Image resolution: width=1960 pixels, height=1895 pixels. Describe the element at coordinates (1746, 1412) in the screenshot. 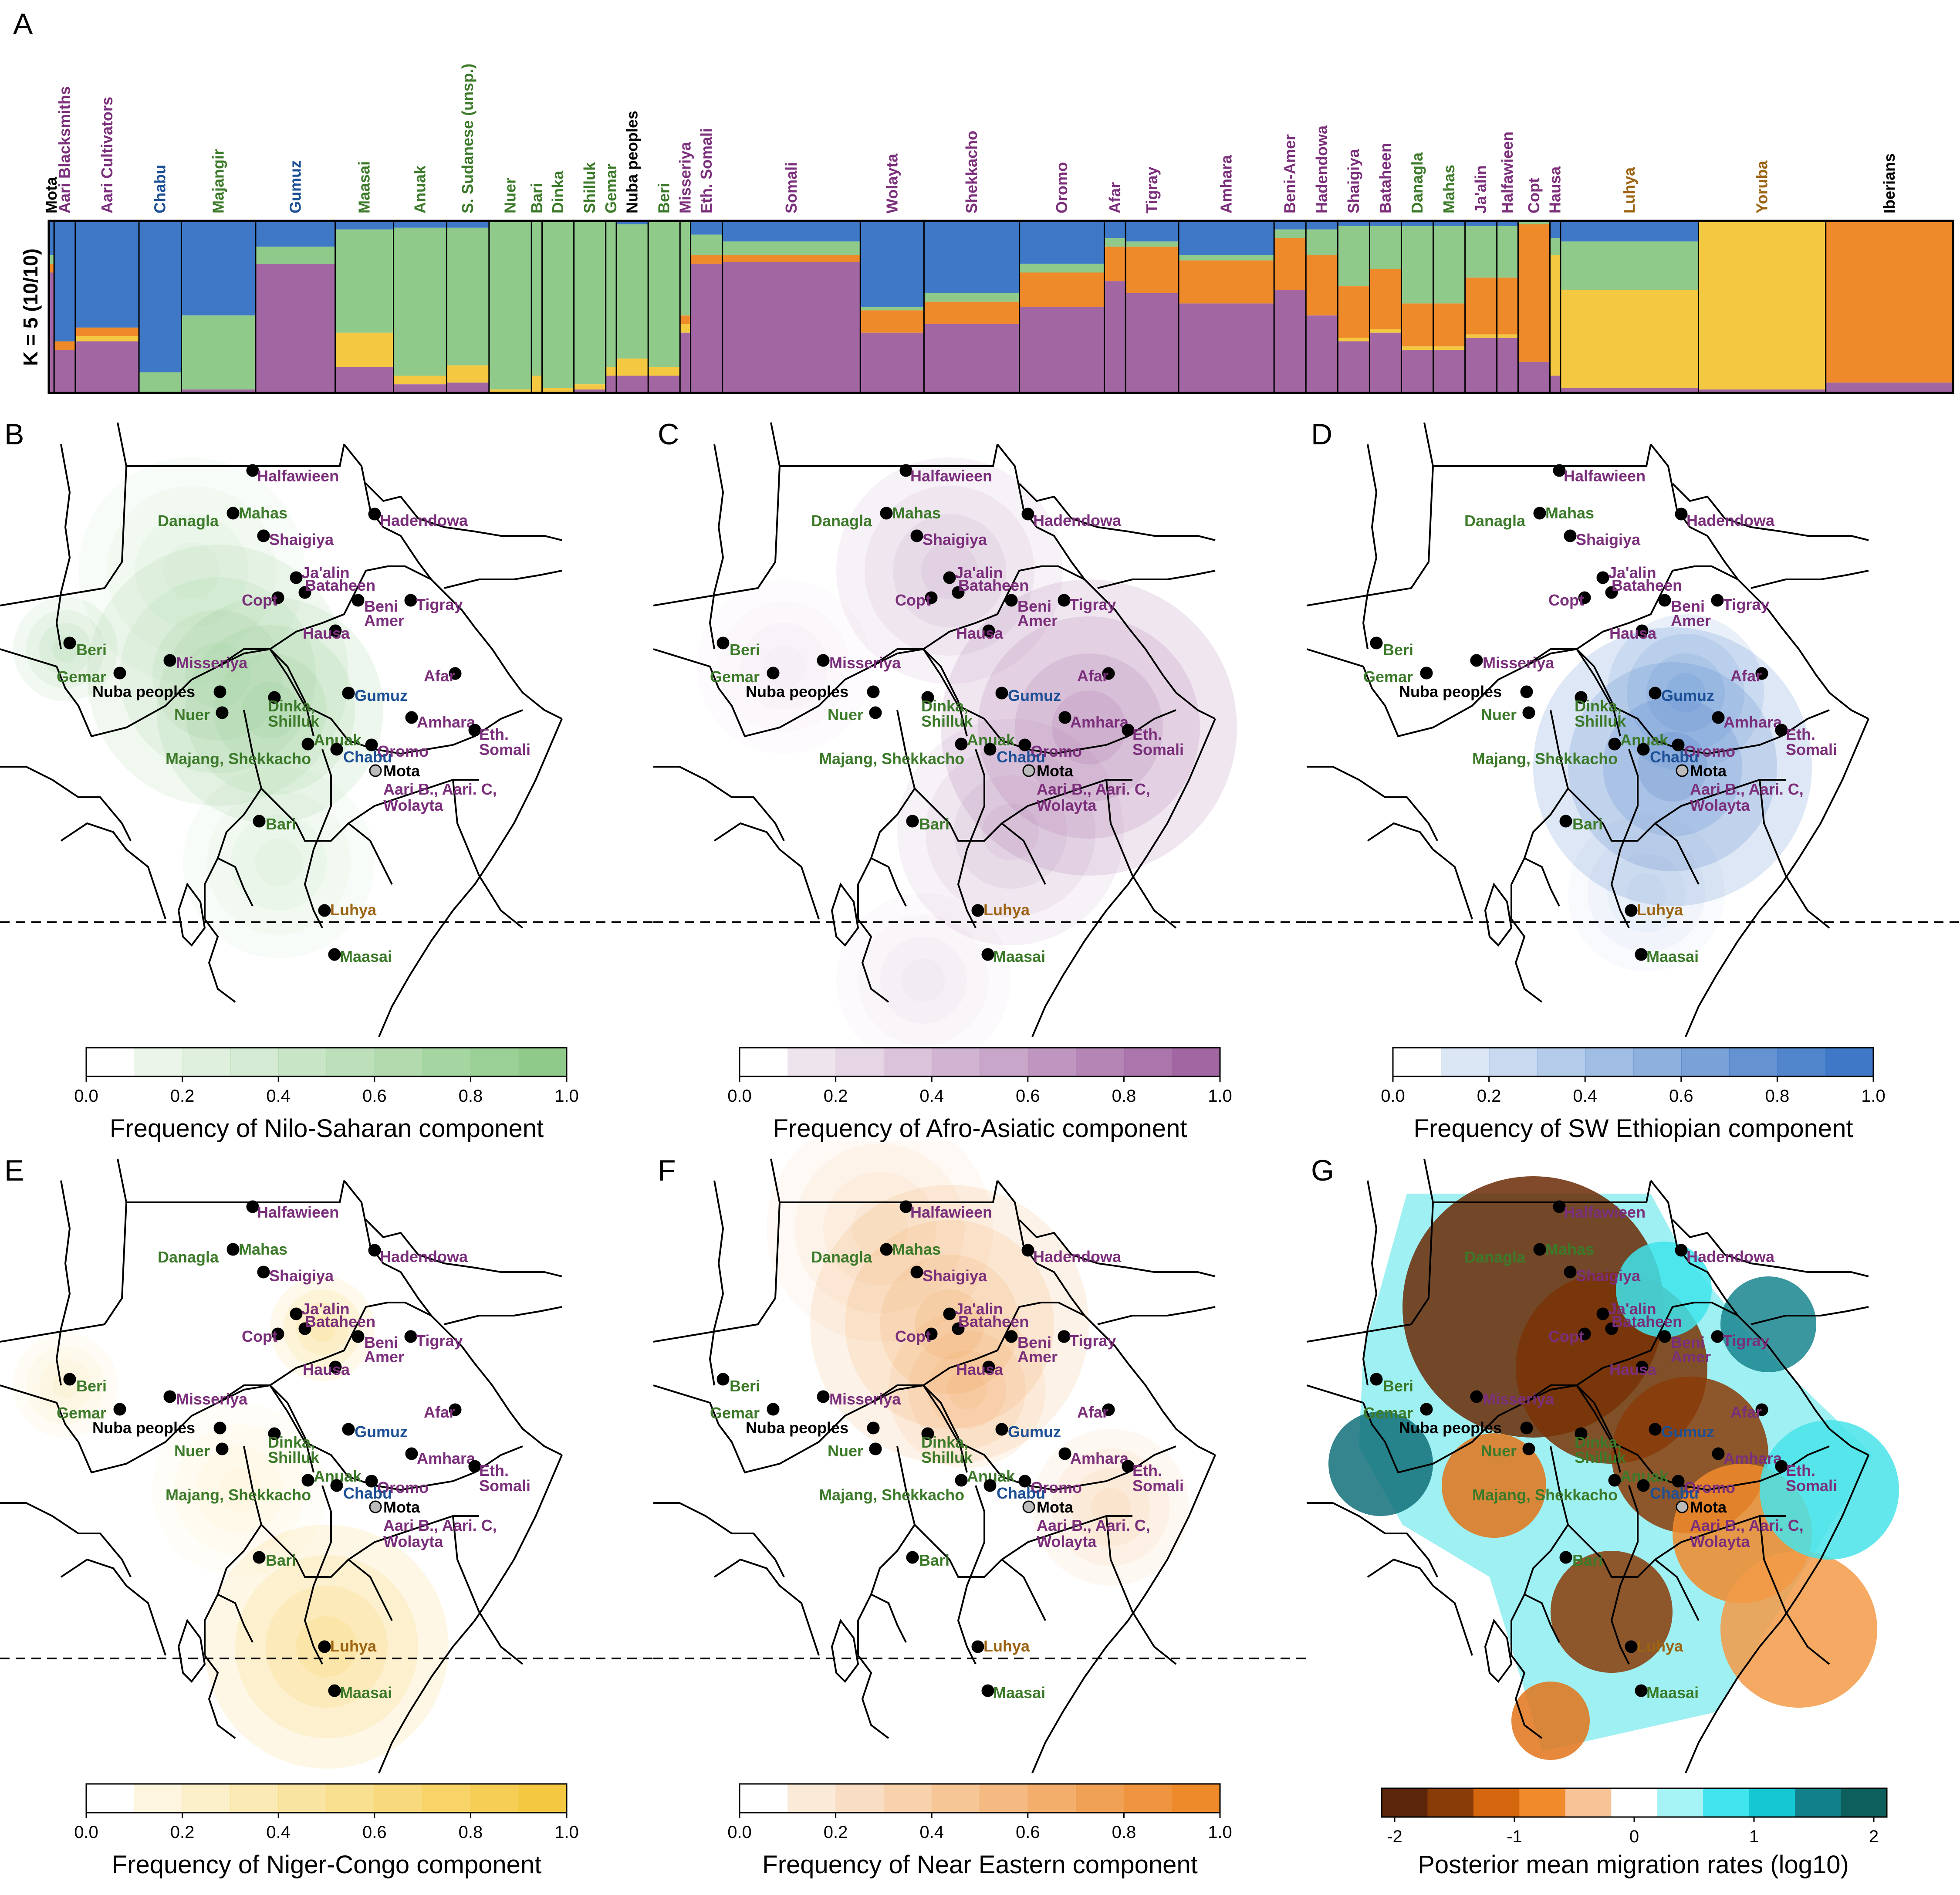

I see `map-population-label: Afar` at that location.